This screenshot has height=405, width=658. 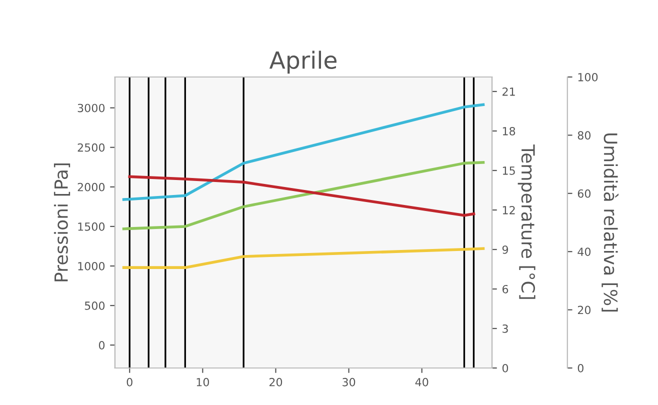 What do you see at coordinates (508, 210) in the screenshot?
I see `y2-tick-label: 12` at bounding box center [508, 210].